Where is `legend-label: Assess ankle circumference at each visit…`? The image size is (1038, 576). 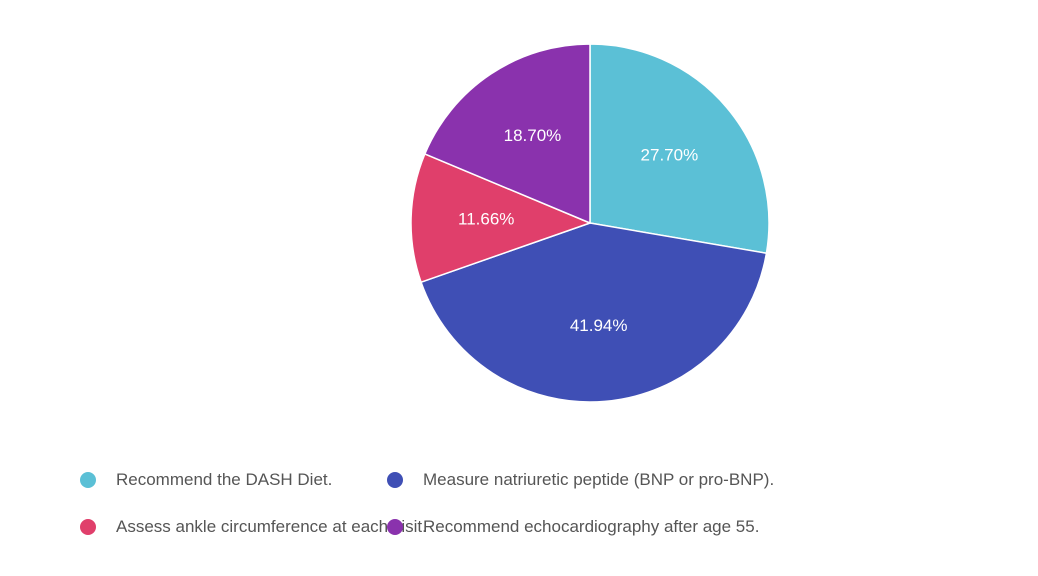
legend-label: Assess ankle circumference at each visit… is located at coordinates (271, 526).